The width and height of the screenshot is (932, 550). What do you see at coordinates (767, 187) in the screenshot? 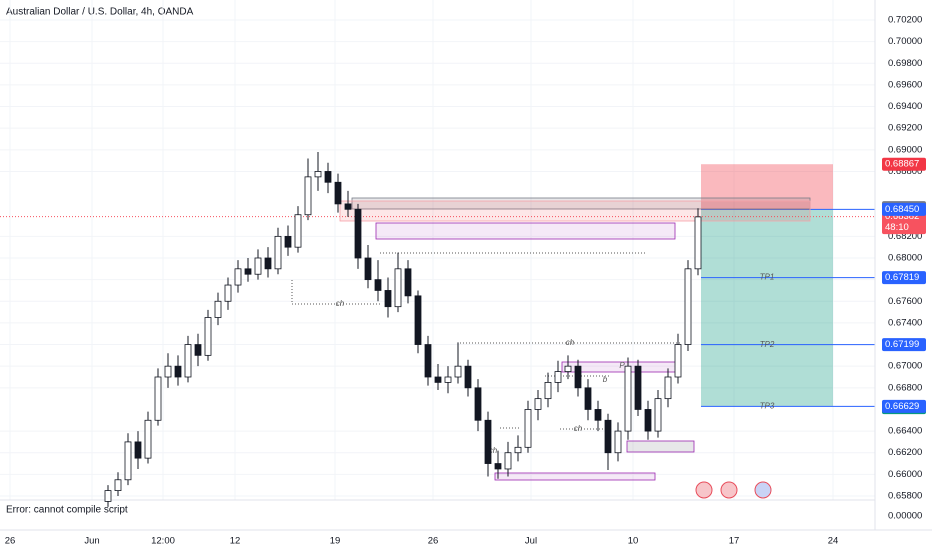
I see `stop-zone` at bounding box center [767, 187].